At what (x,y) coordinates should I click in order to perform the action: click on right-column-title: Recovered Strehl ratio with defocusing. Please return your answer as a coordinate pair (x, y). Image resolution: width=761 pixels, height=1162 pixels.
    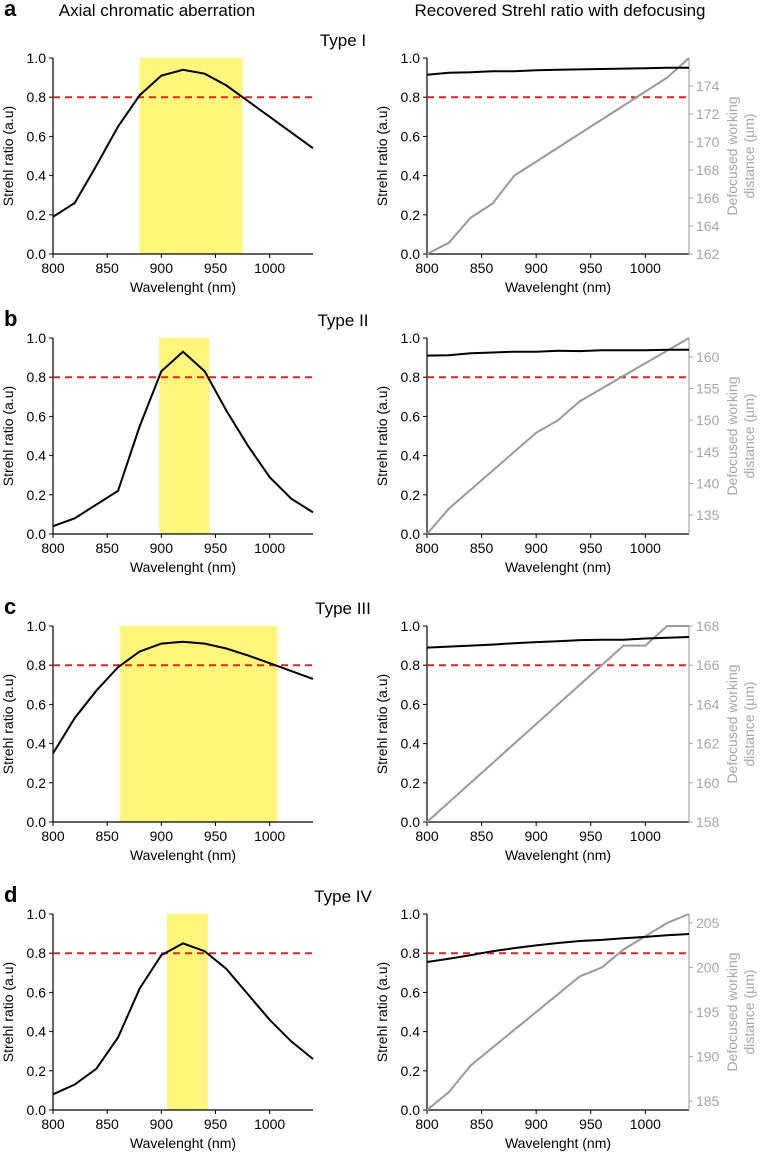
    Looking at the image, I should click on (559, 10).